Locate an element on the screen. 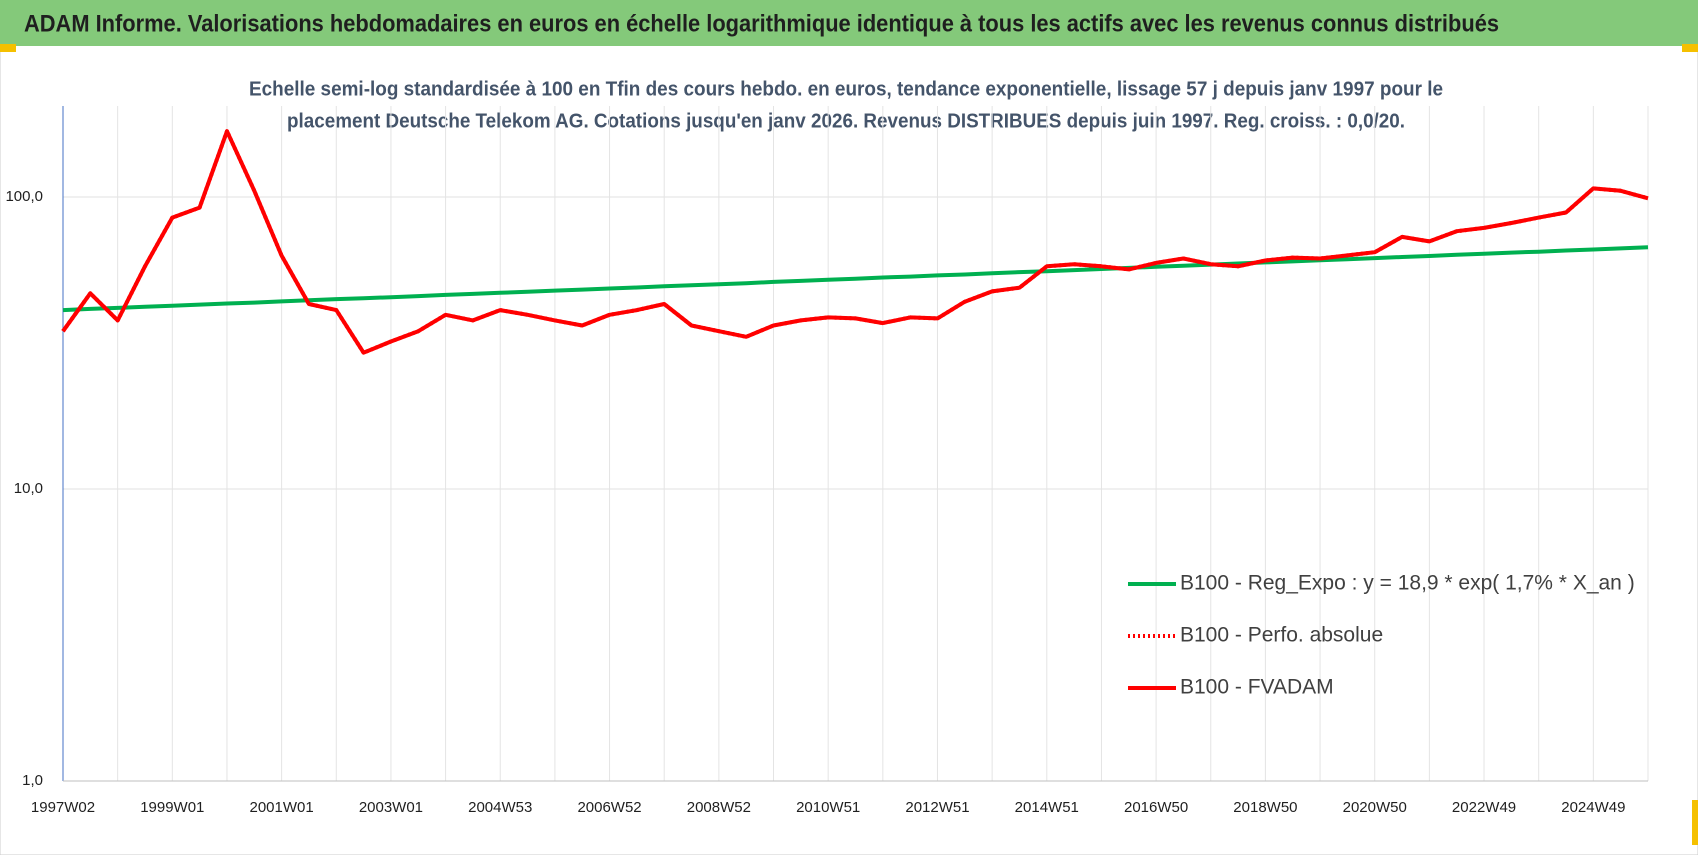 This screenshot has height=855, width=1698. x-tick-label: 2014W51 is located at coordinates (1047, 807).